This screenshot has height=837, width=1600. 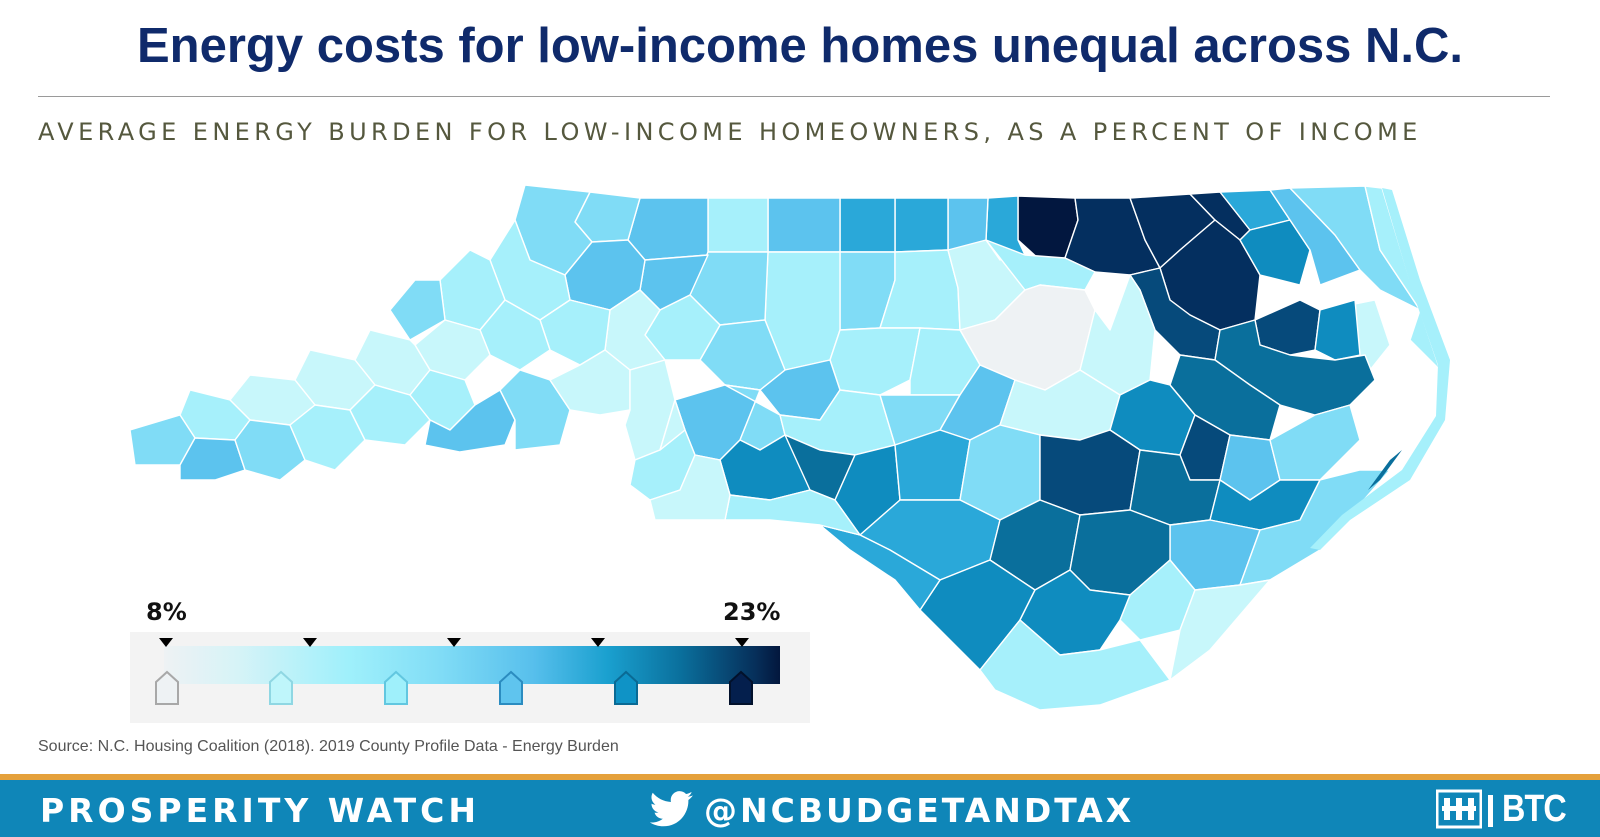 I want to click on outer-banks, so click(x=1380, y=369).